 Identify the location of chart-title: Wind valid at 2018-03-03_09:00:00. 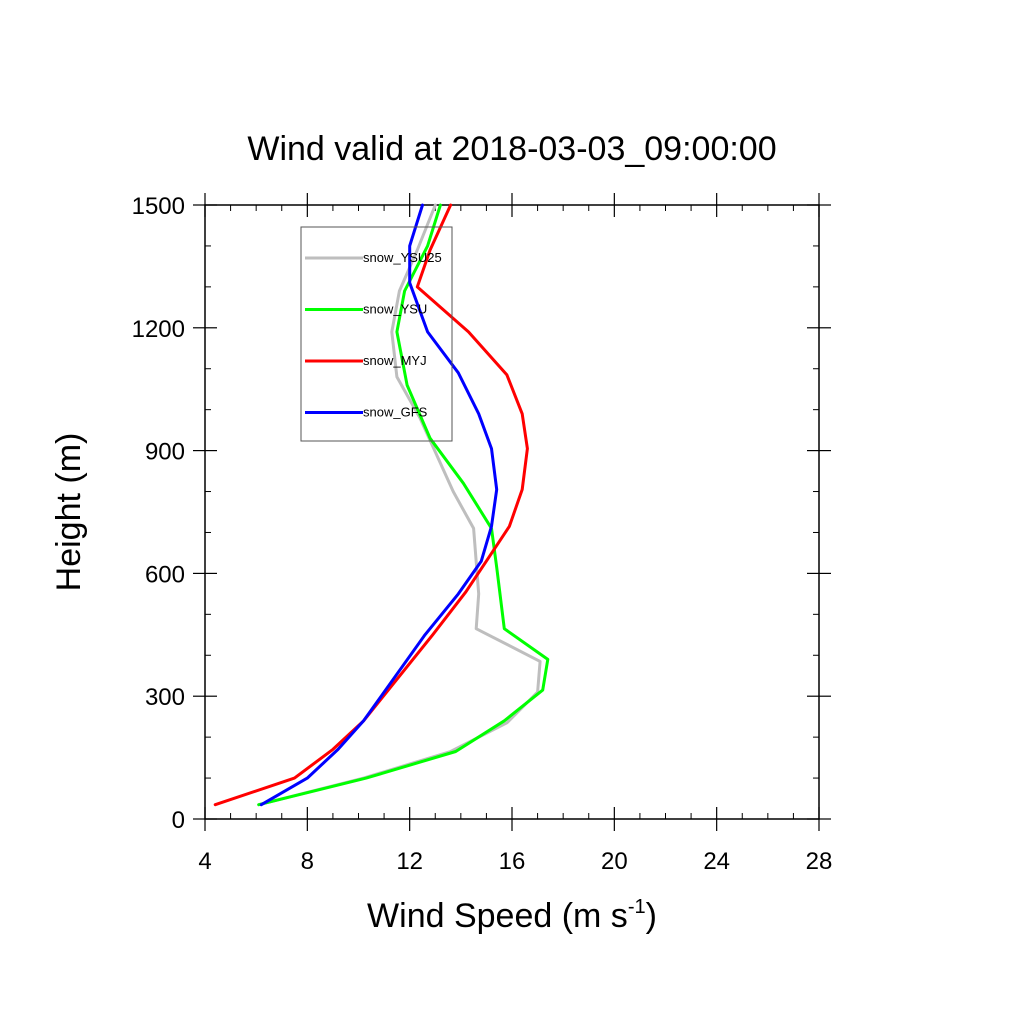
(511, 149).